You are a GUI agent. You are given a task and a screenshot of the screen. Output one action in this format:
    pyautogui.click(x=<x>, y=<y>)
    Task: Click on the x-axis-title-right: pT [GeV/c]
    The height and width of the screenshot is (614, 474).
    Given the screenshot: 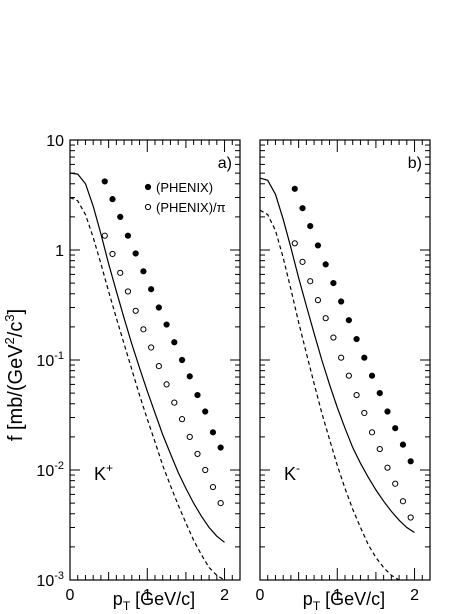 What is the action you would take?
    pyautogui.click(x=344, y=601)
    